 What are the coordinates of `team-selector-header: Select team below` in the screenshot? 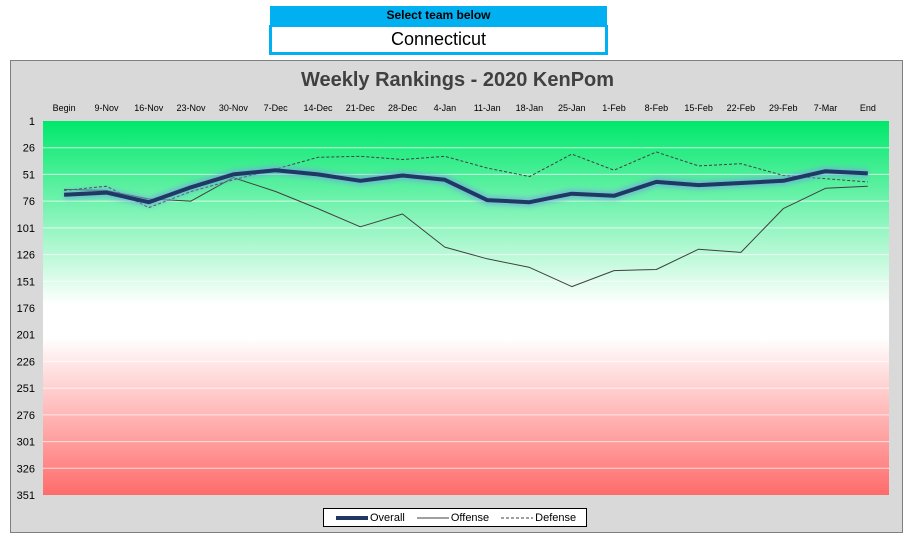 It's located at (438, 15).